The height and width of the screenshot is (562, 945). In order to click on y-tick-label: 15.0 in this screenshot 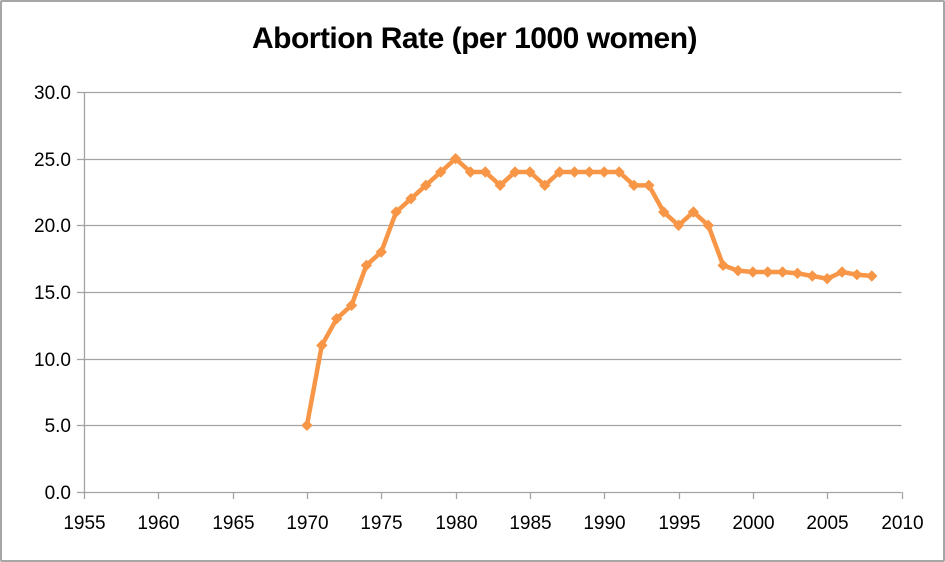, I will do `click(52, 293)`.